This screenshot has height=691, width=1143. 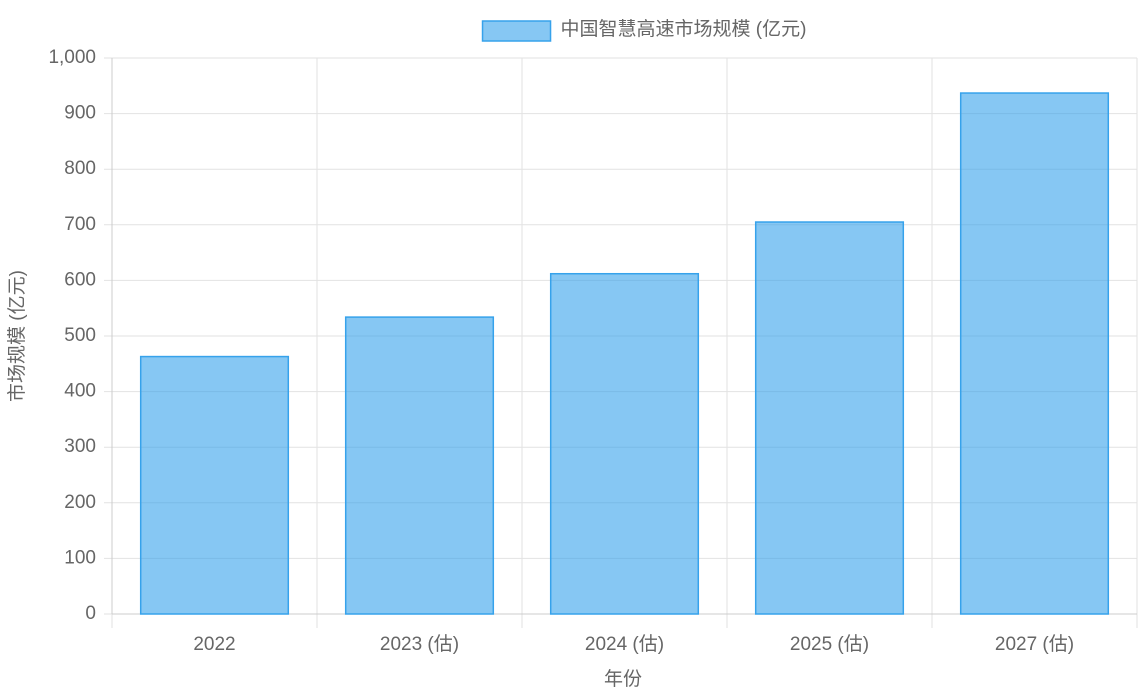 I want to click on y-tick-label: 700, so click(x=80, y=224).